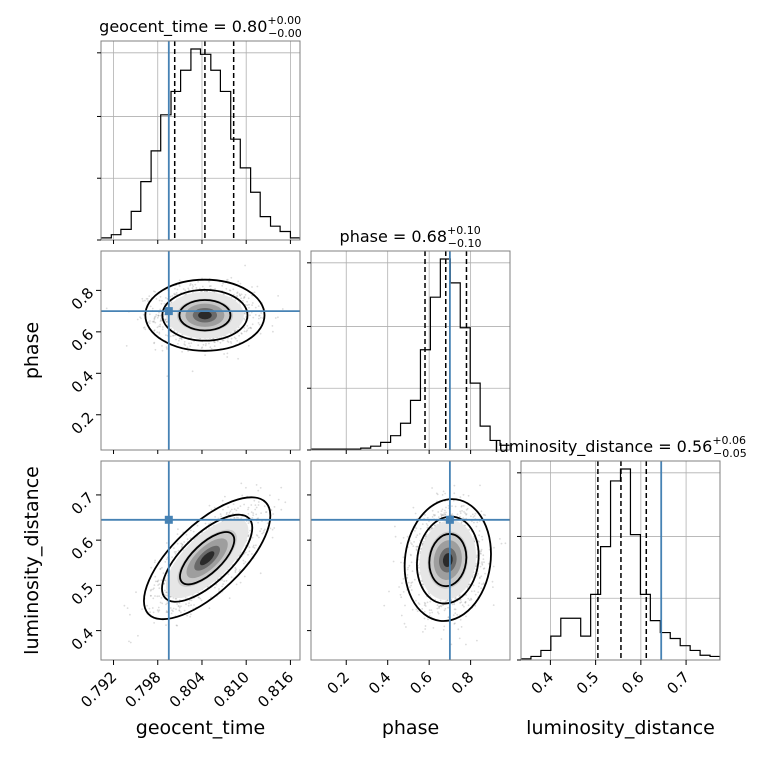 The image size is (760, 760). What do you see at coordinates (142, 689) in the screenshot?
I see `x-tick-label: 0.798` at bounding box center [142, 689].